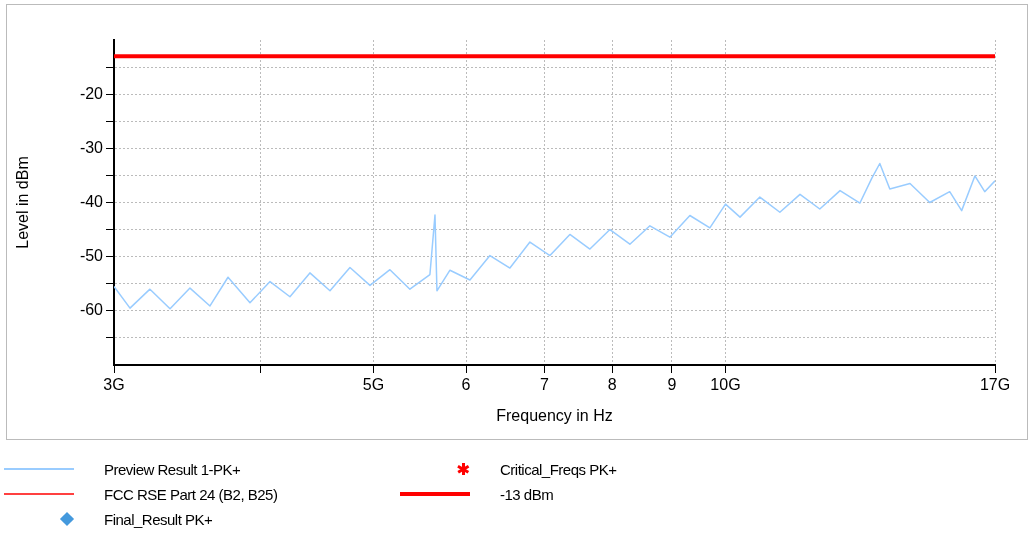 This screenshot has width=1030, height=536. What do you see at coordinates (558, 469) in the screenshot?
I see `legend-label: Critical_Freqs PK+` at bounding box center [558, 469].